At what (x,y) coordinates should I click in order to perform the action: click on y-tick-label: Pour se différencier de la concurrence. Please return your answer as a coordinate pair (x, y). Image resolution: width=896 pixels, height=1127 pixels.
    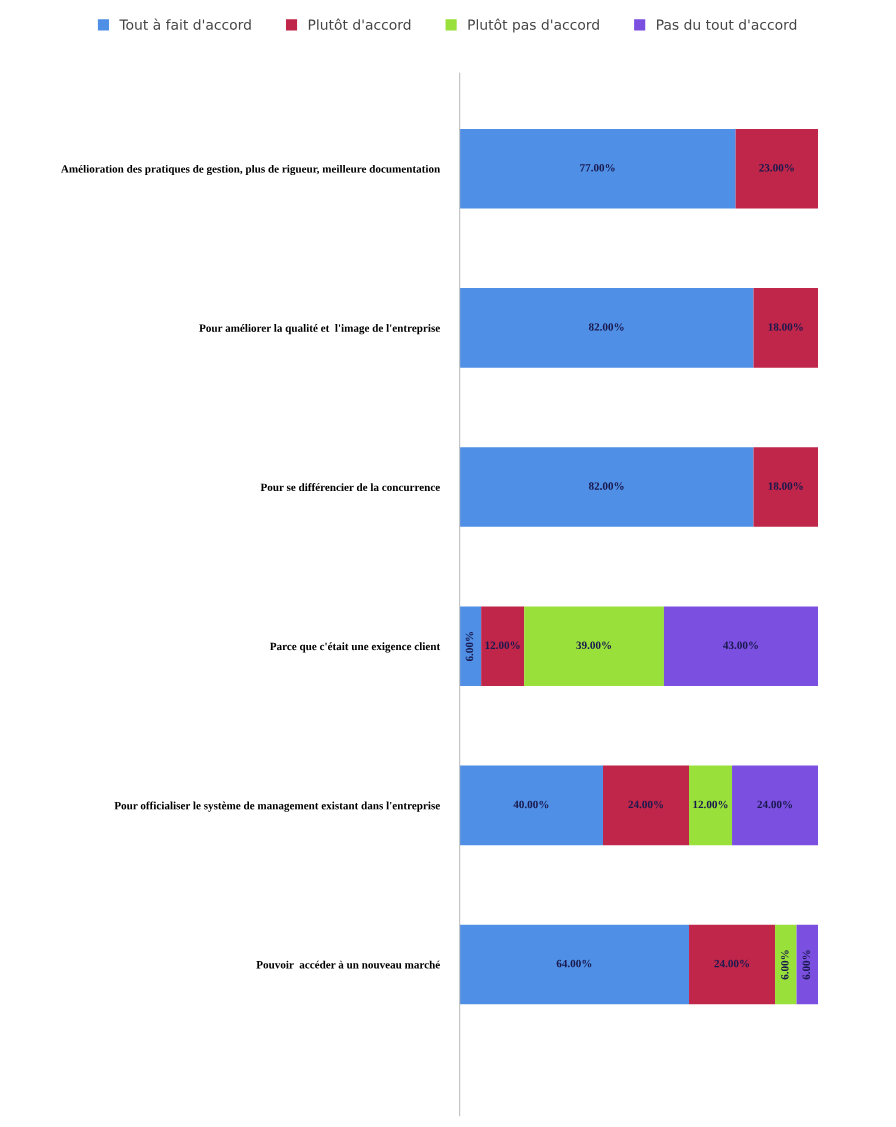
    Looking at the image, I should click on (350, 487).